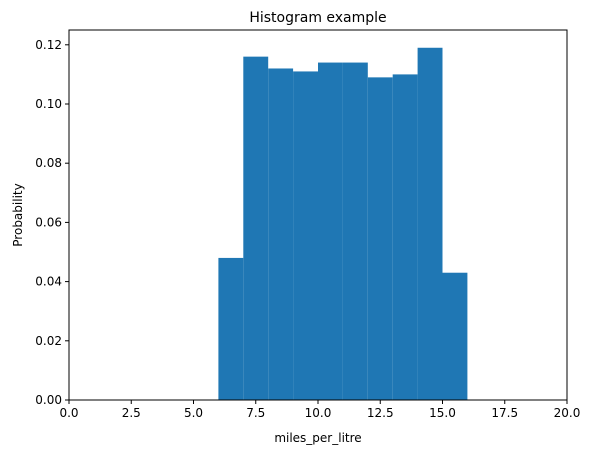 The height and width of the screenshot is (453, 591). Describe the element at coordinates (48, 222) in the screenshot. I see `y-tick-label: 0.06` at that location.